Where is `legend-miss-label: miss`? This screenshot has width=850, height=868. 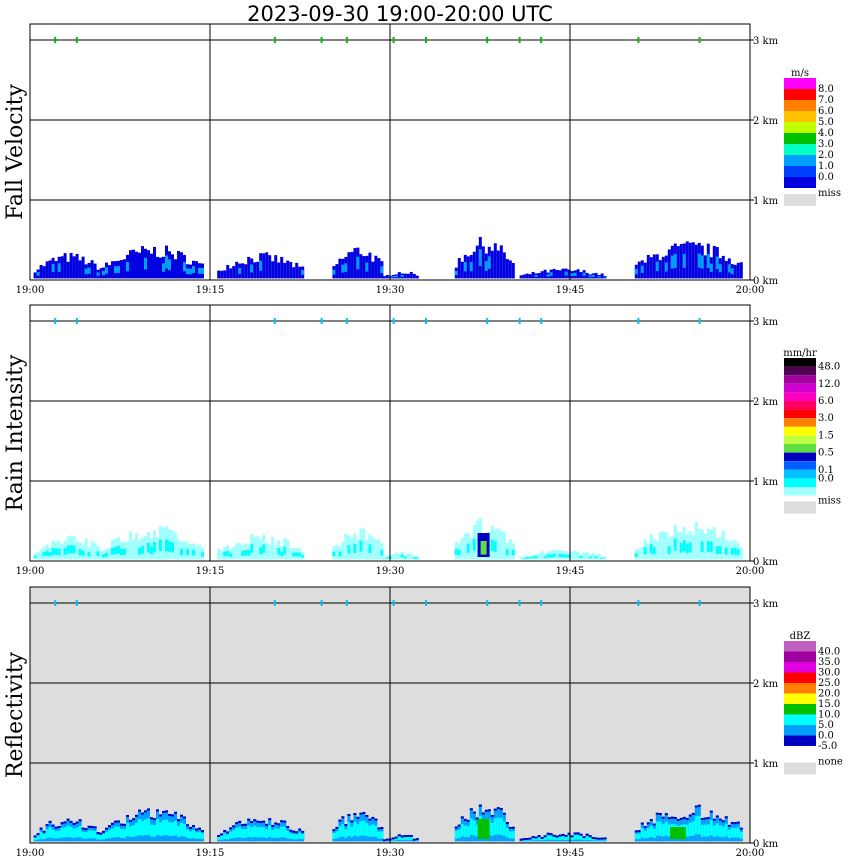 legend-miss-label: miss is located at coordinates (829, 193).